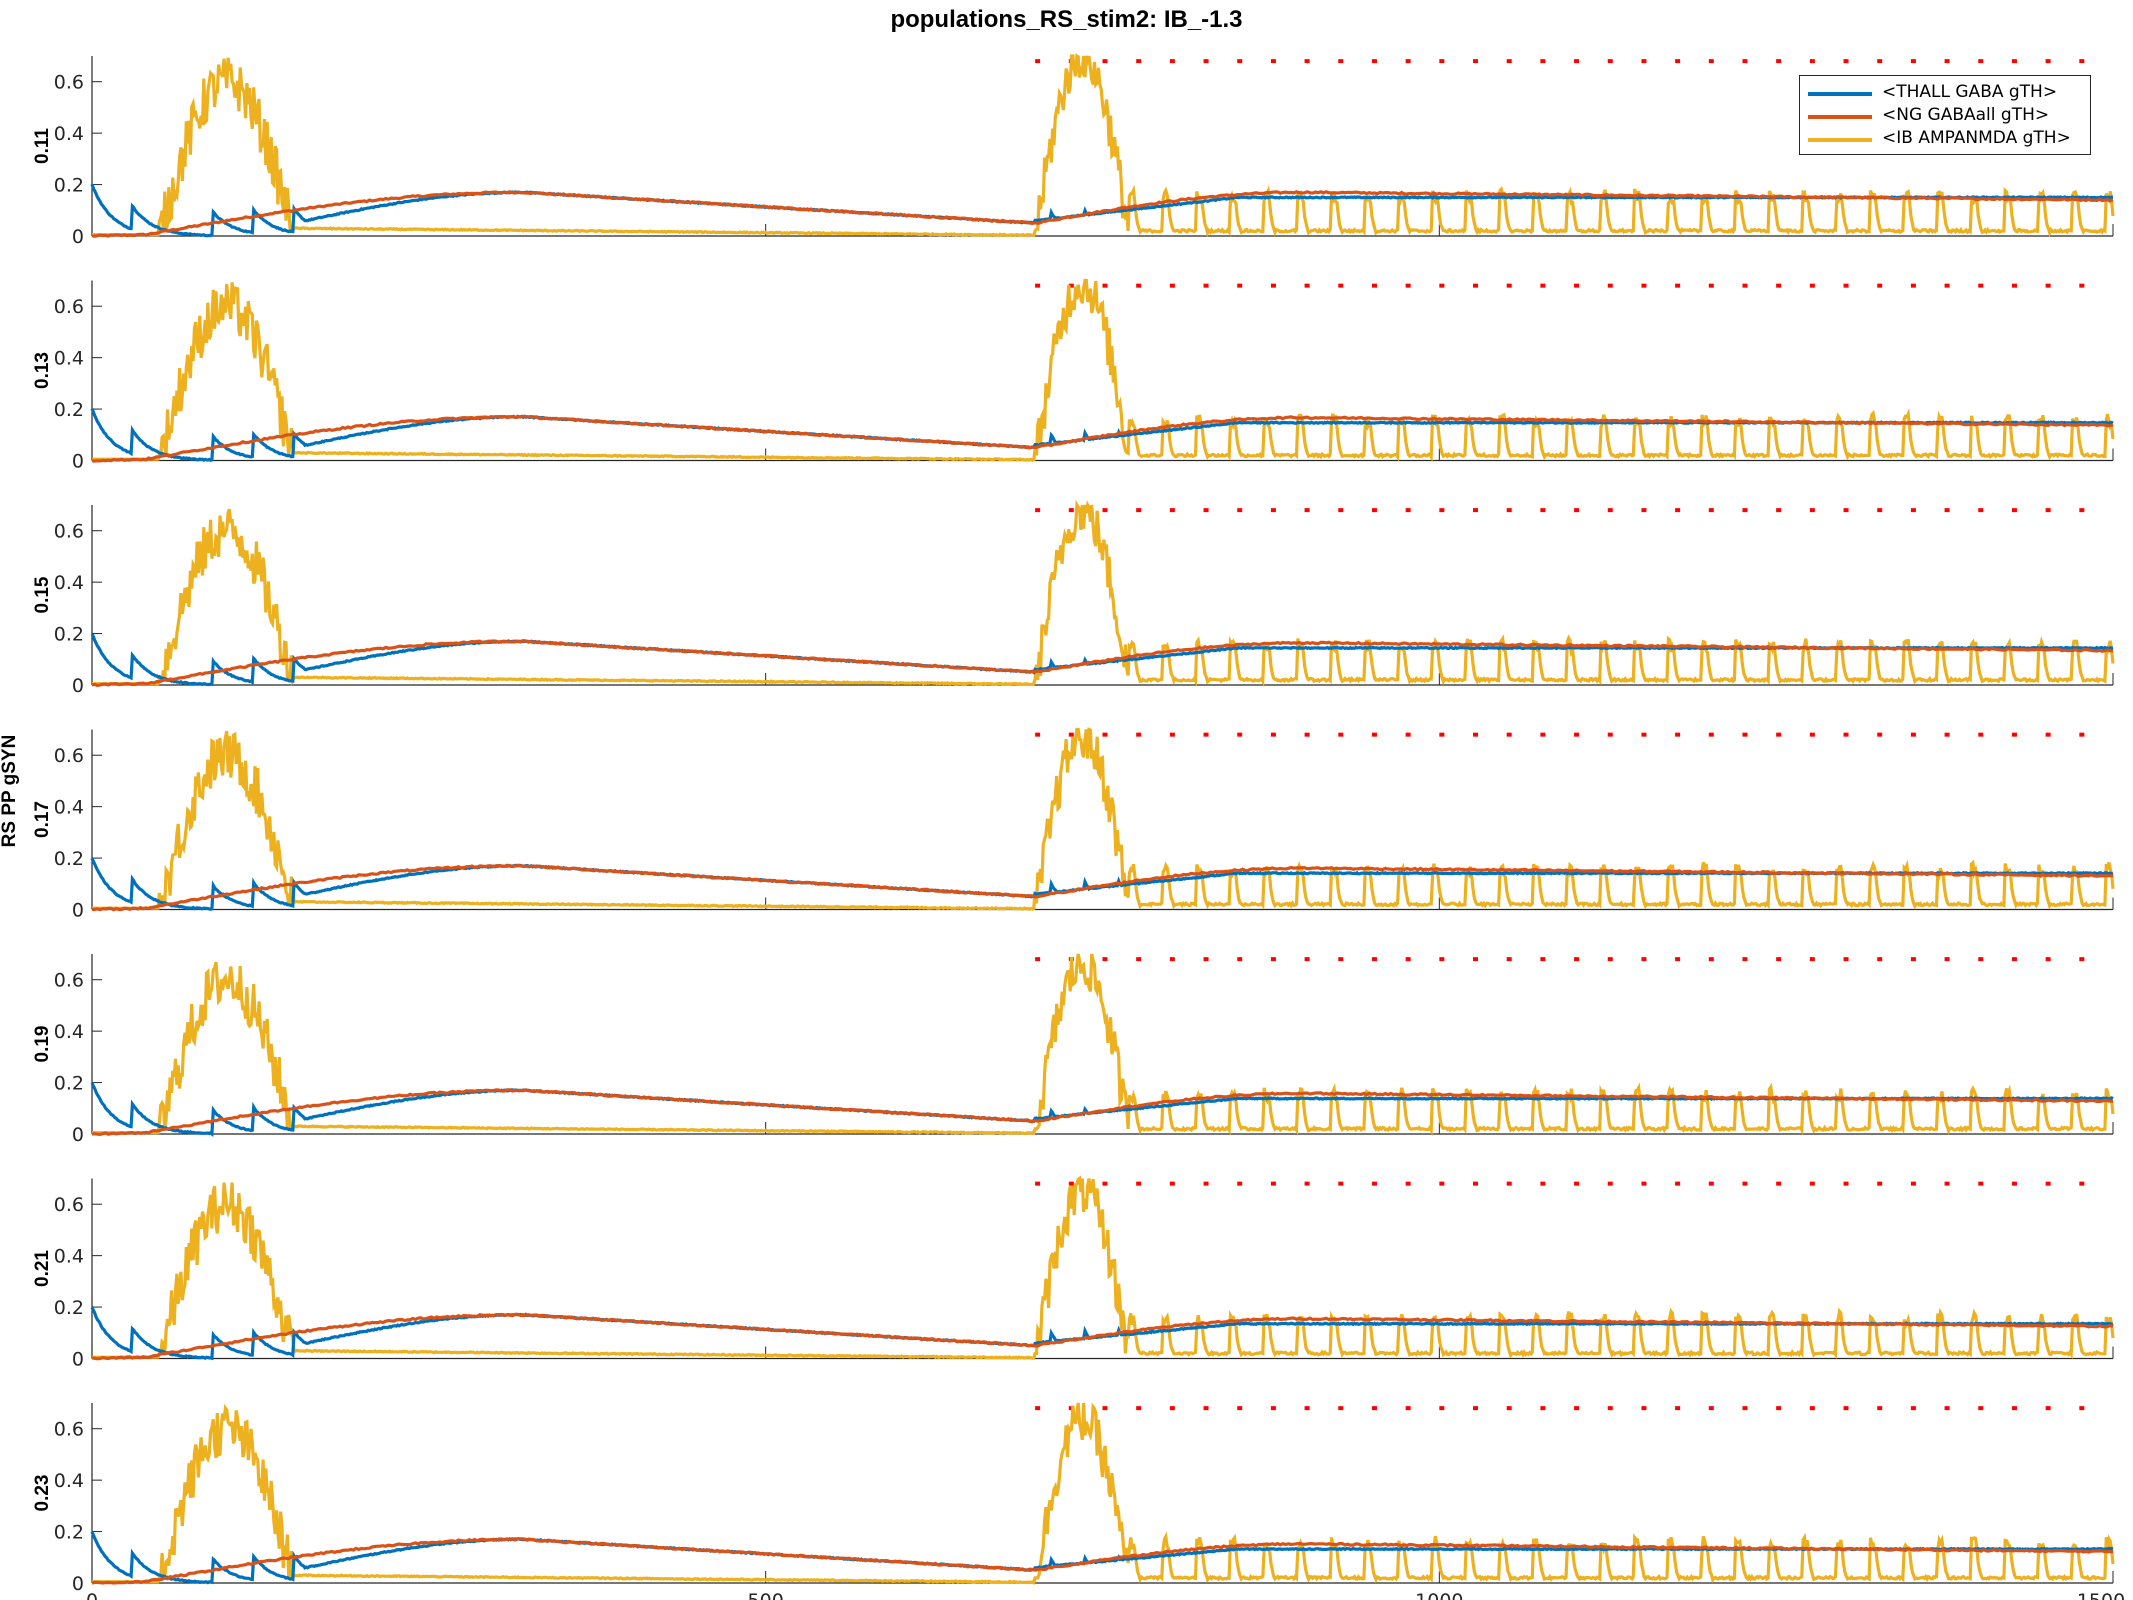 The image size is (2133, 1600). I want to click on panel-7: 0 0.2 0.4 0.6 0.23, so click(1073, 1498).